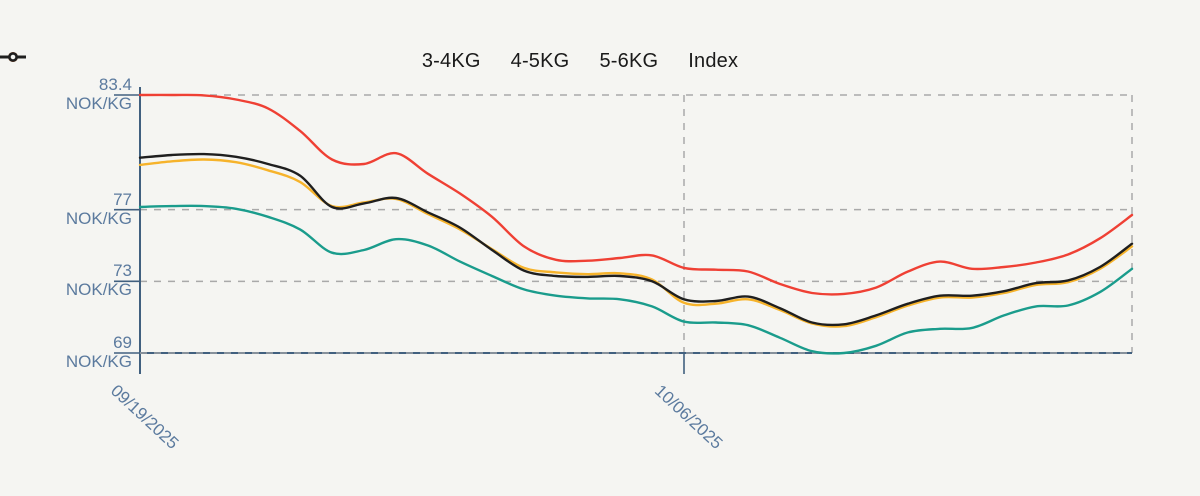 This screenshot has height=496, width=1200. I want to click on legend-label: Index, so click(713, 61).